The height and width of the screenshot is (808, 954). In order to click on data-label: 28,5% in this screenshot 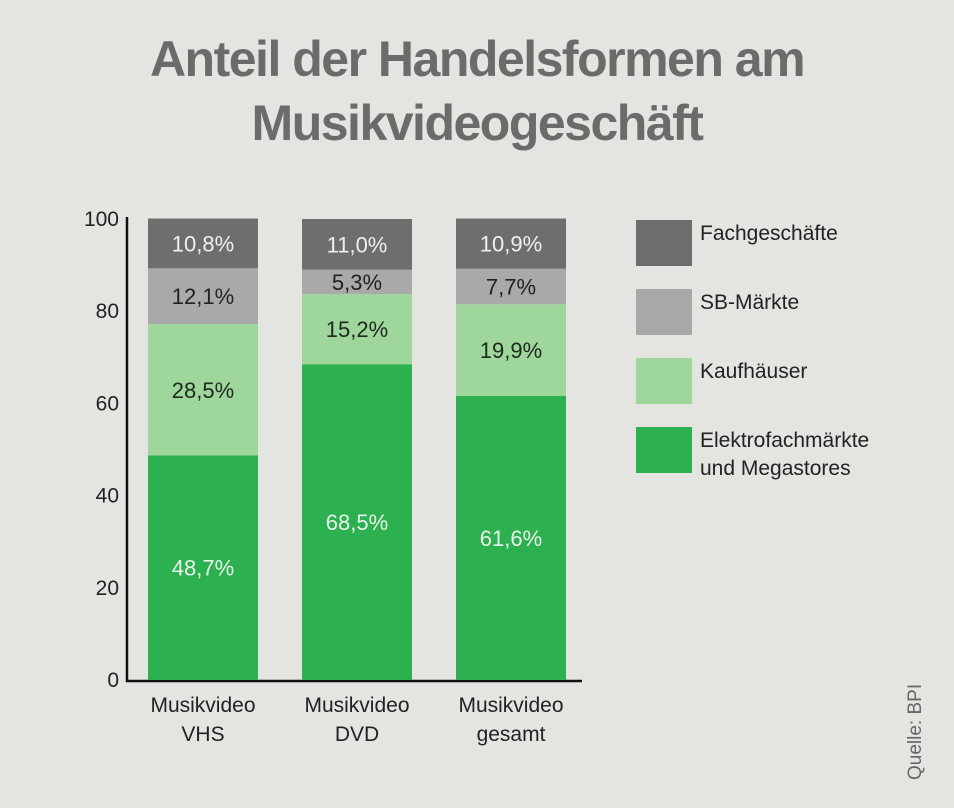, I will do `click(203, 390)`.